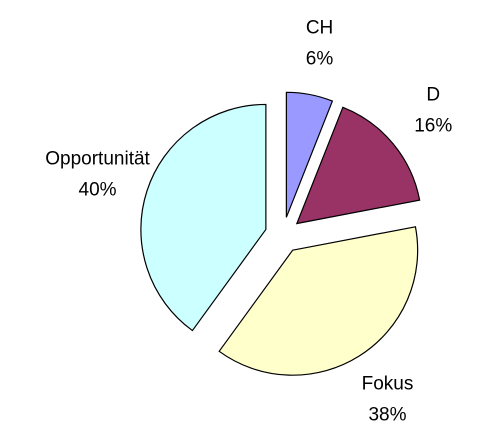 Image resolution: width=479 pixels, height=432 pixels. Describe the element at coordinates (320, 58) in the screenshot. I see `value-label: 6%` at that location.